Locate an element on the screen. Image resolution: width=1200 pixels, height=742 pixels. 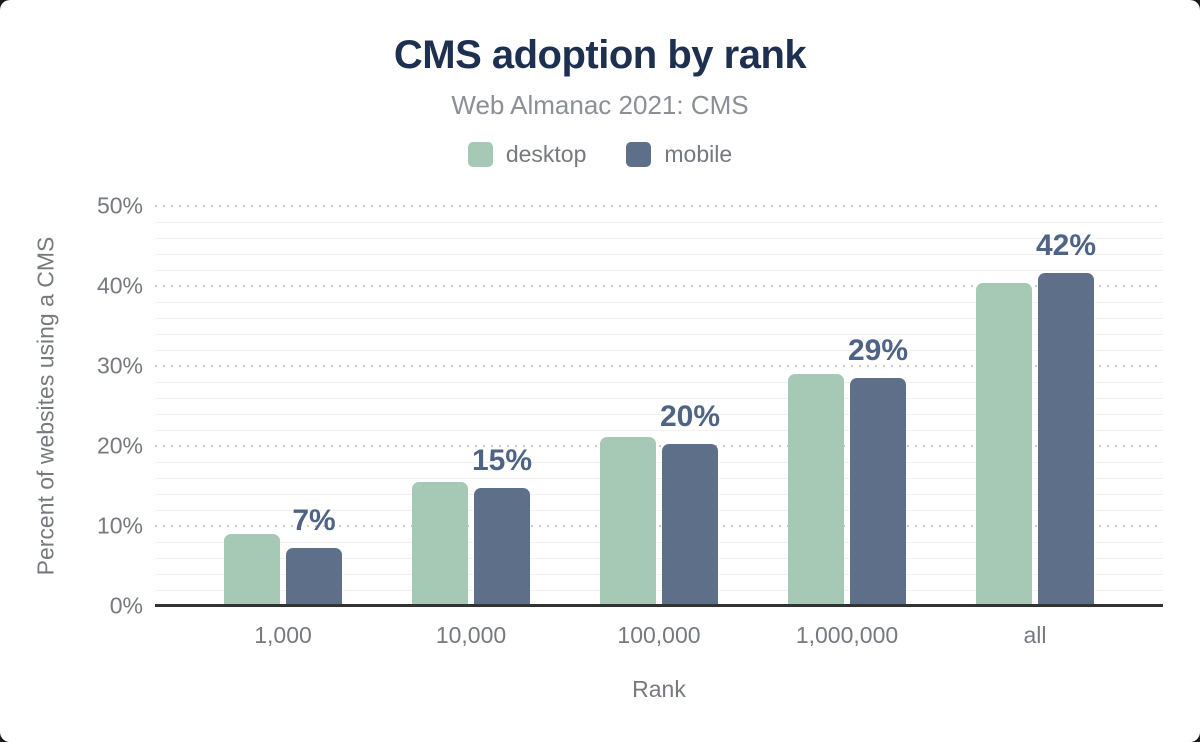
chart-subtitle: Web Almanac 2021: CMS is located at coordinates (600, 105).